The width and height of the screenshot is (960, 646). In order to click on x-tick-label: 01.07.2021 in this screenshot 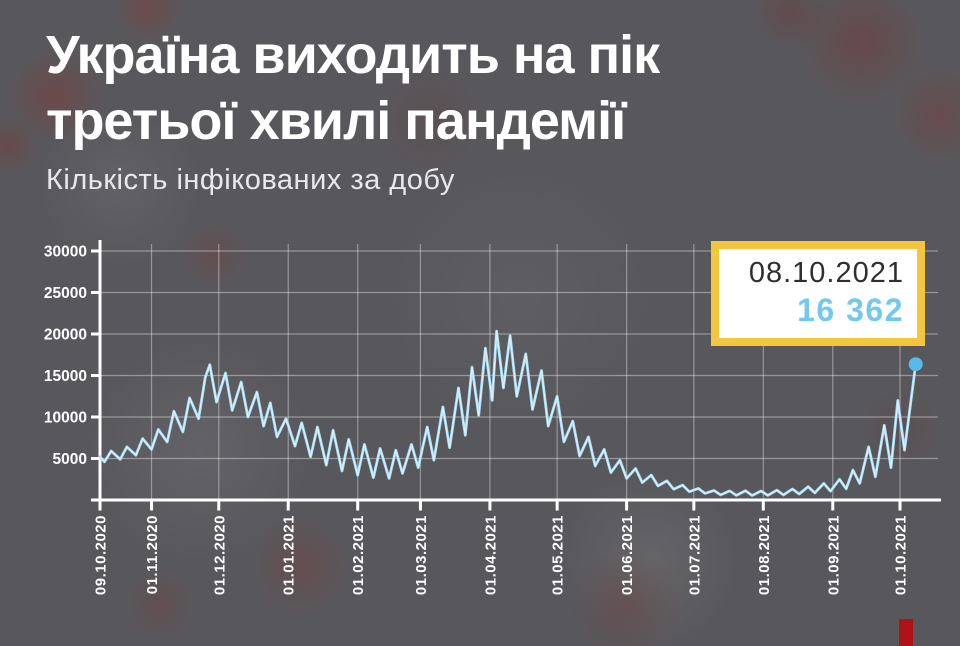, I will do `click(694, 555)`.